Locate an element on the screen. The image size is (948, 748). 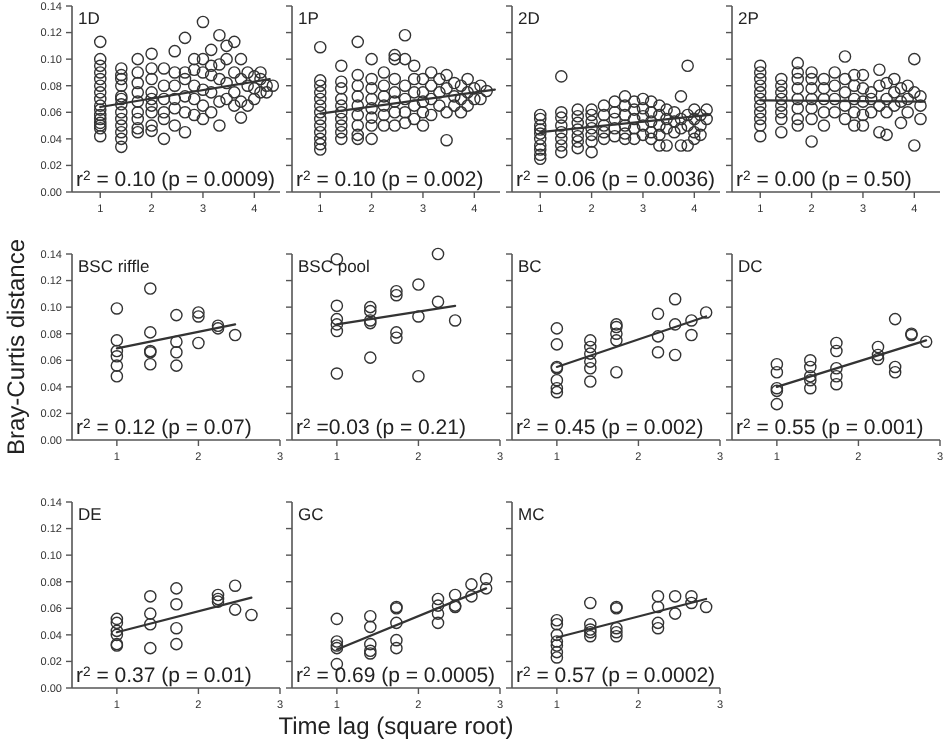
annotation: r$^{2}$ = 0.10 (p = 0.002) is located at coordinates (390, 180).